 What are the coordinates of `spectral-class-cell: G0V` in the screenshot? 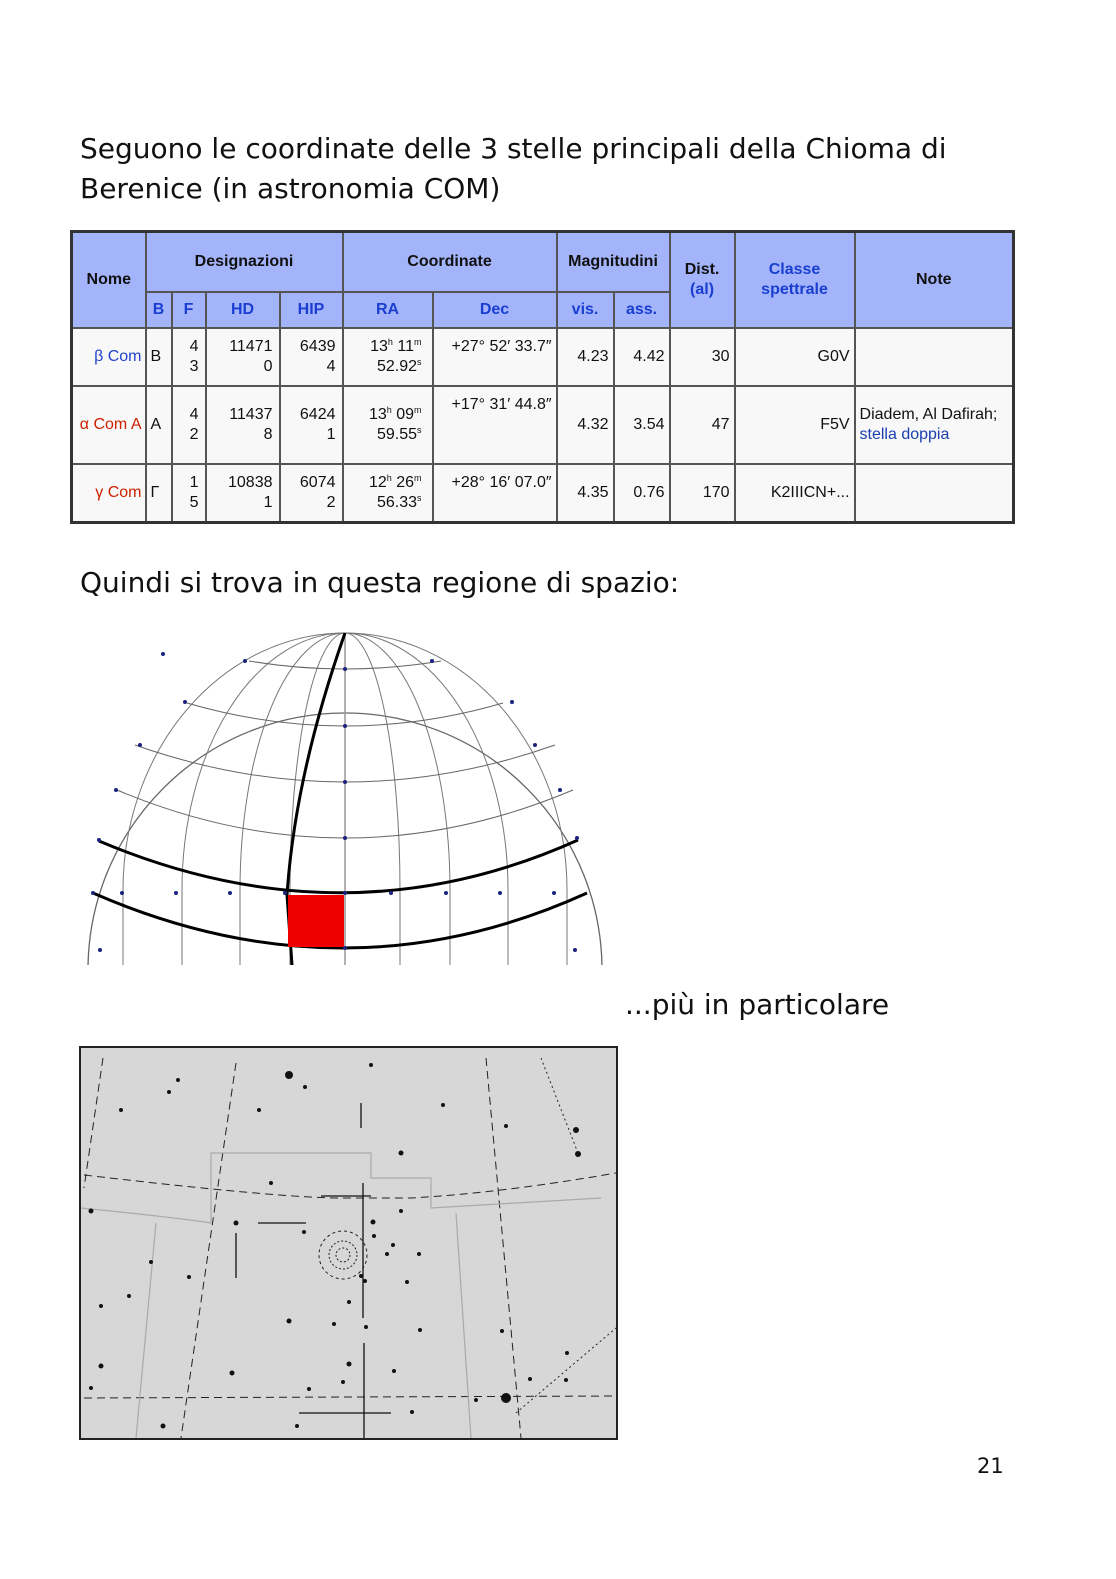 It's located at (794, 356).